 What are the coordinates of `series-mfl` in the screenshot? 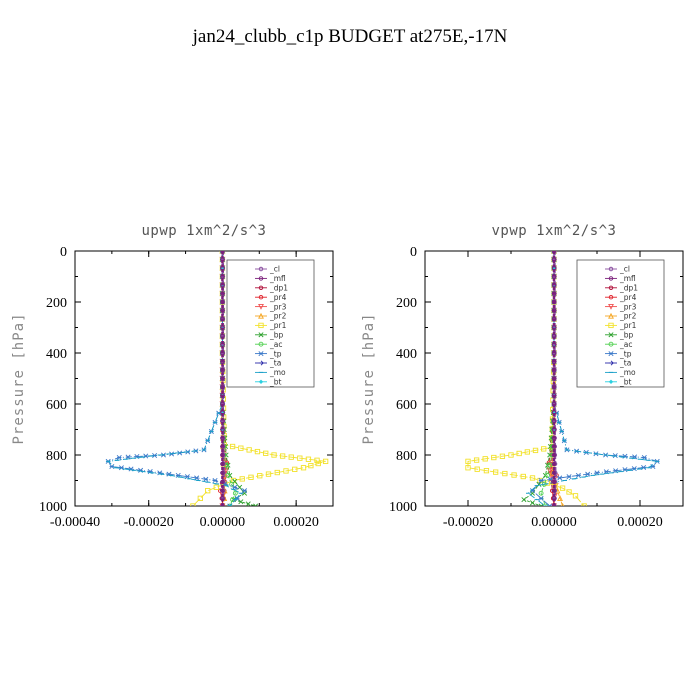 It's located at (554, 378).